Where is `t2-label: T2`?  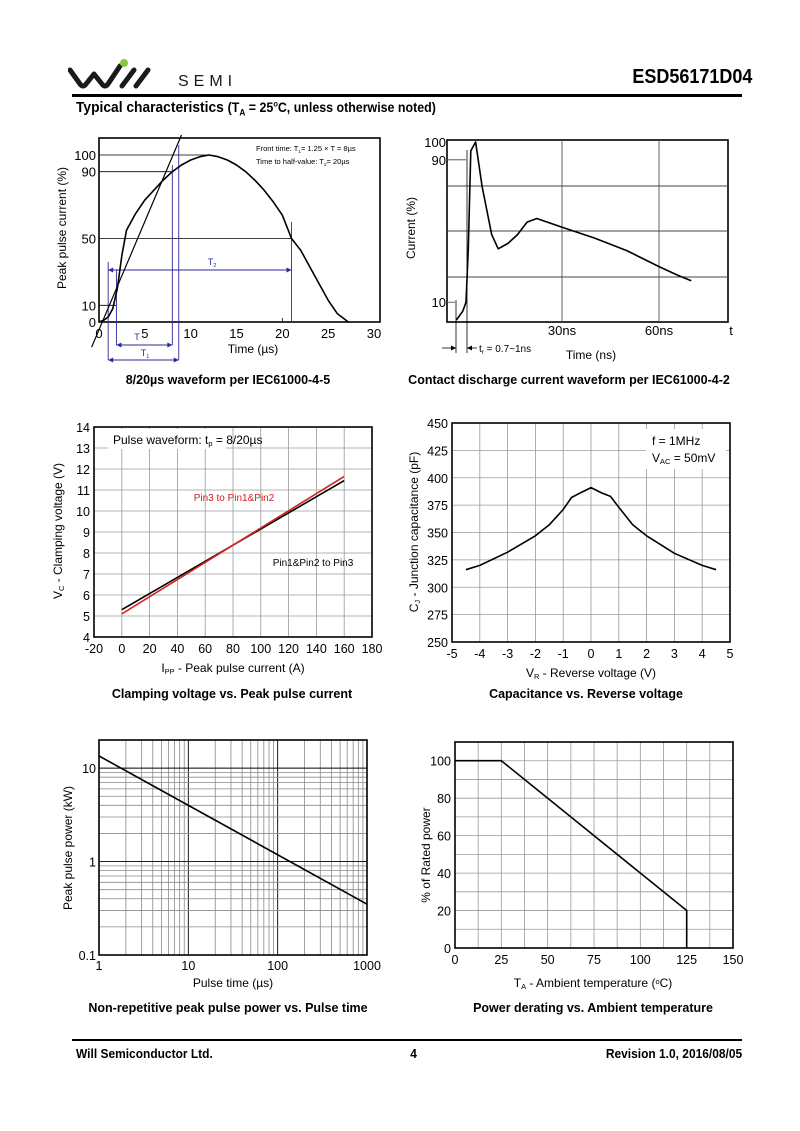 t2-label: T2 is located at coordinates (212, 263).